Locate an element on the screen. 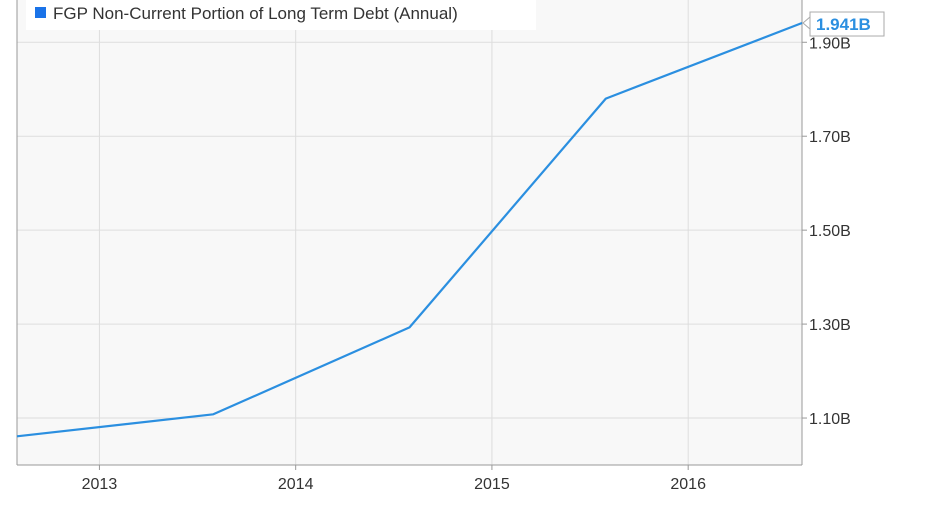 This screenshot has height=511, width=931. last-value-label: 1.941B is located at coordinates (843, 24).